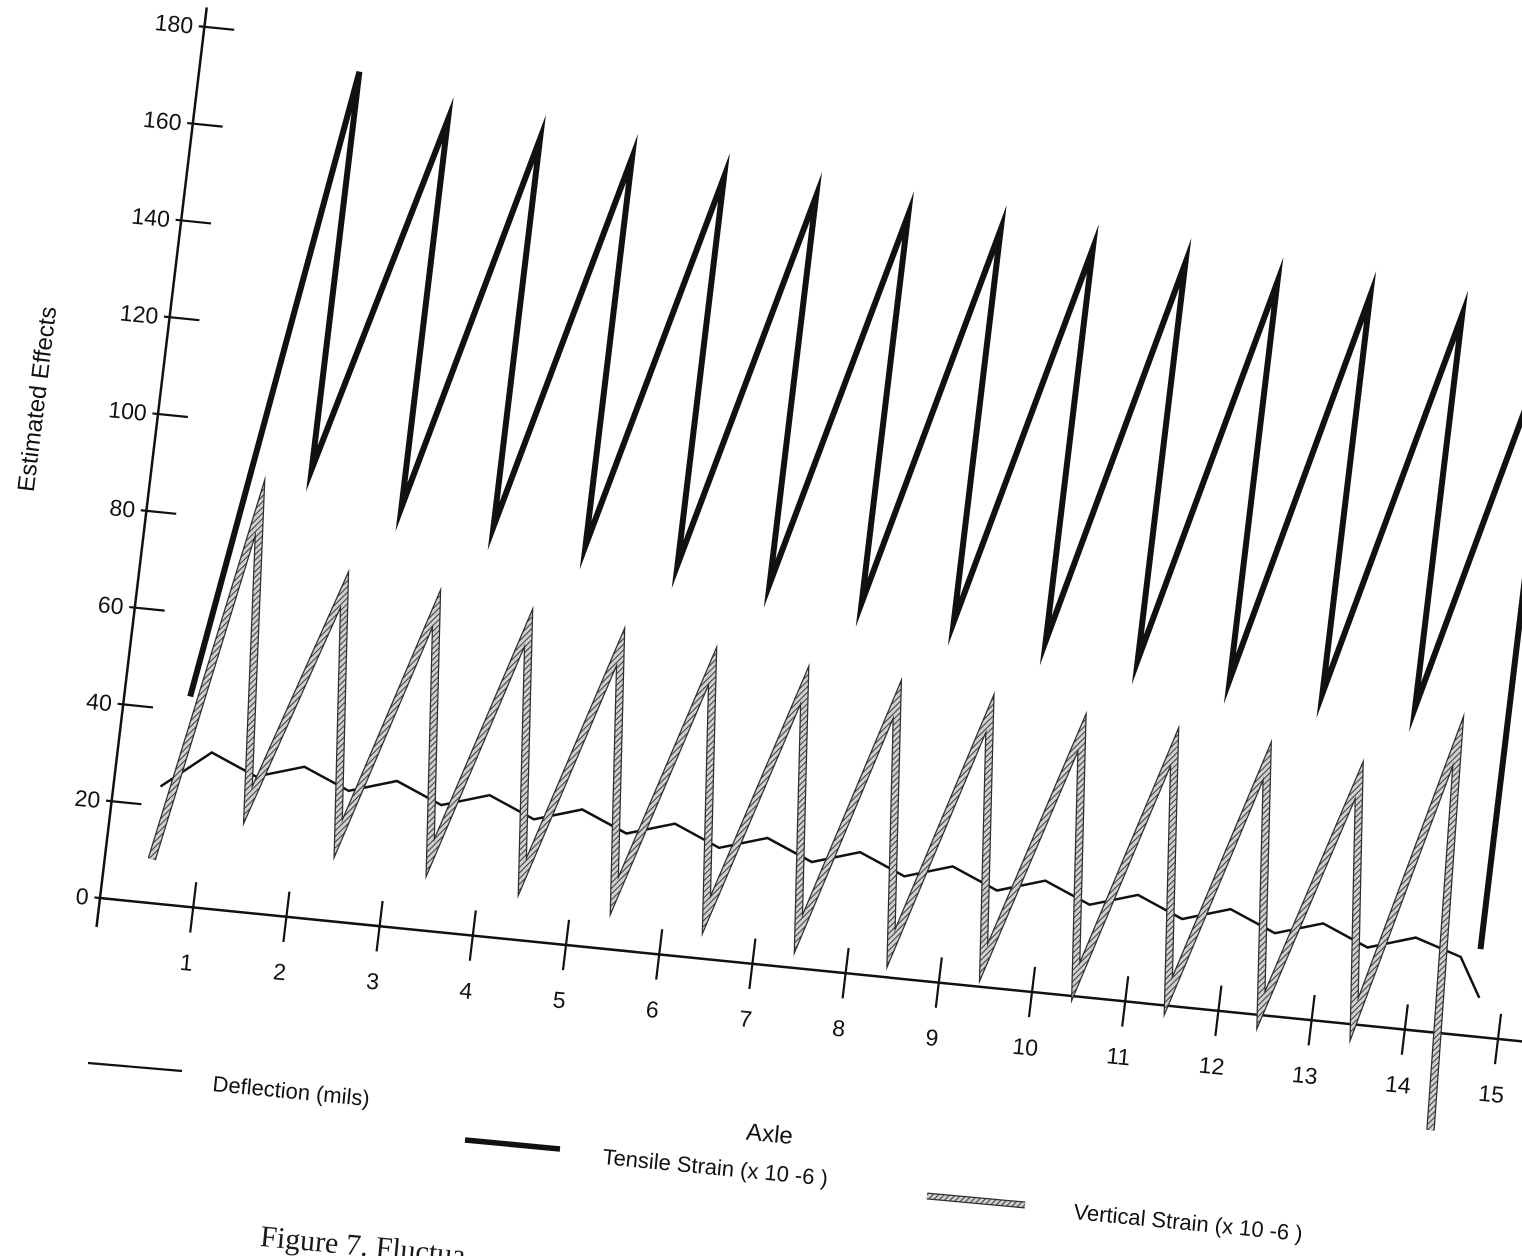  I want to click on y-axis-title: Estimated Effects, so click(38, 399).